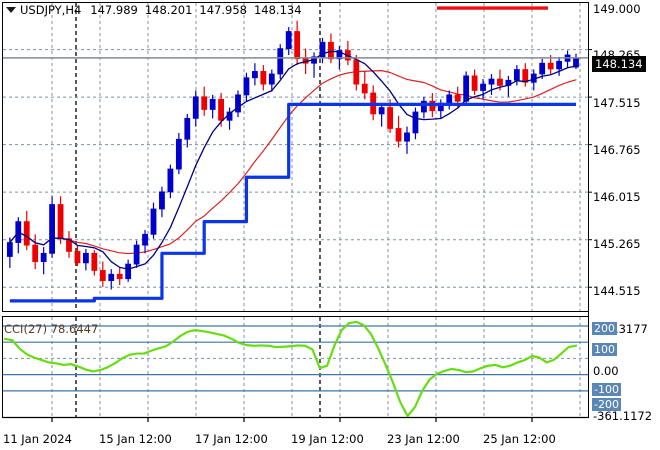 The image size is (660, 450). Describe the element at coordinates (617, 9) in the screenshot. I see `price-tick-label: 149.000` at that location.